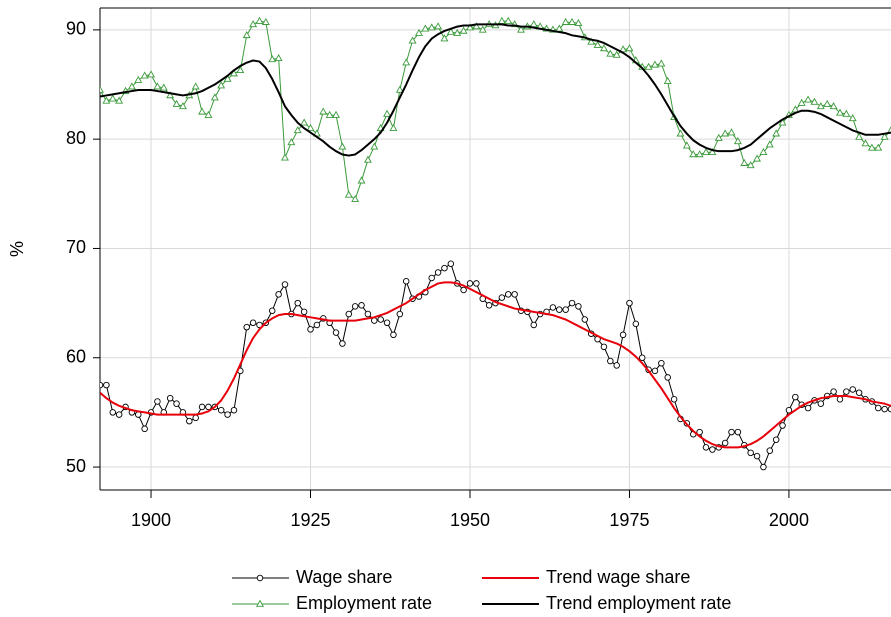  What do you see at coordinates (151, 520) in the screenshot?
I see `x-tick-label: 1900` at bounding box center [151, 520].